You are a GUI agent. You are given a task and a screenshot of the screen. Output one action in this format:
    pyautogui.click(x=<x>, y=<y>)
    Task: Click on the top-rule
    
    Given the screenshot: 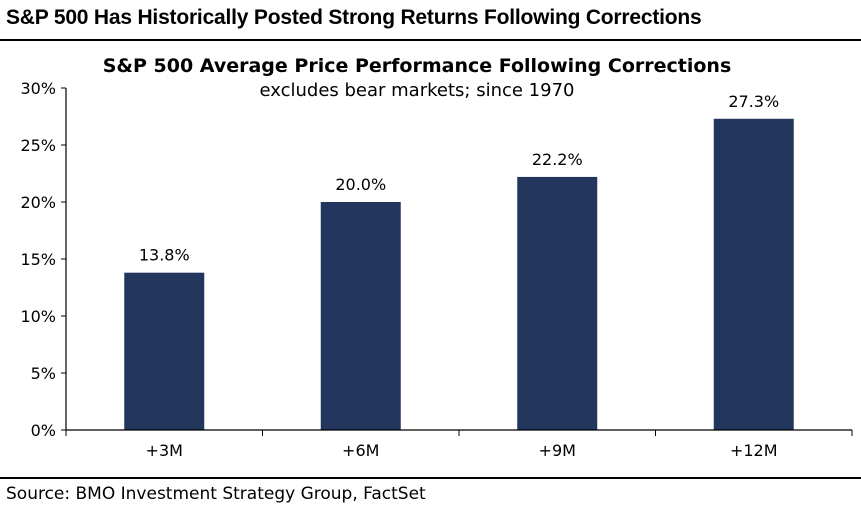 What is the action you would take?
    pyautogui.click(x=430, y=40)
    